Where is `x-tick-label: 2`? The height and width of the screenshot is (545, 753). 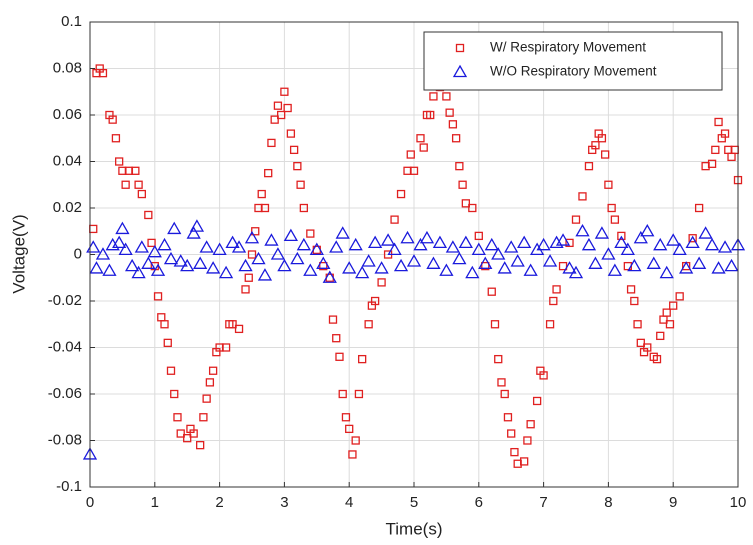 x-tick-label: 2 is located at coordinates (219, 502).